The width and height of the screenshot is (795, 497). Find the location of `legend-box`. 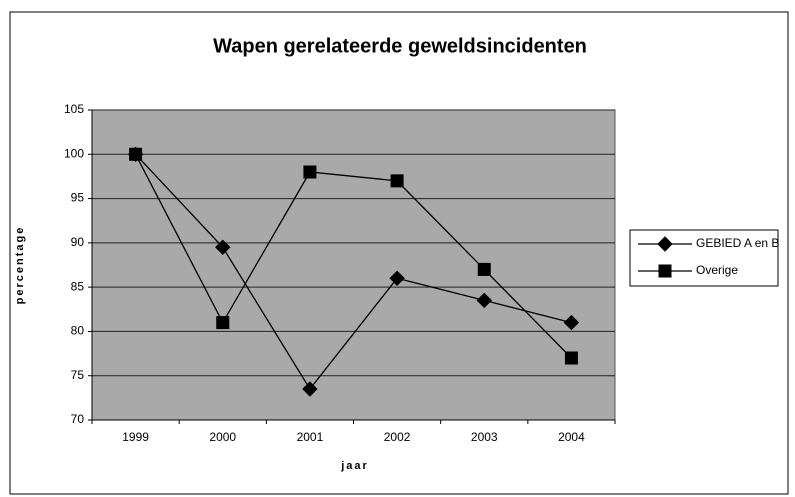

legend-box is located at coordinates (704, 258).